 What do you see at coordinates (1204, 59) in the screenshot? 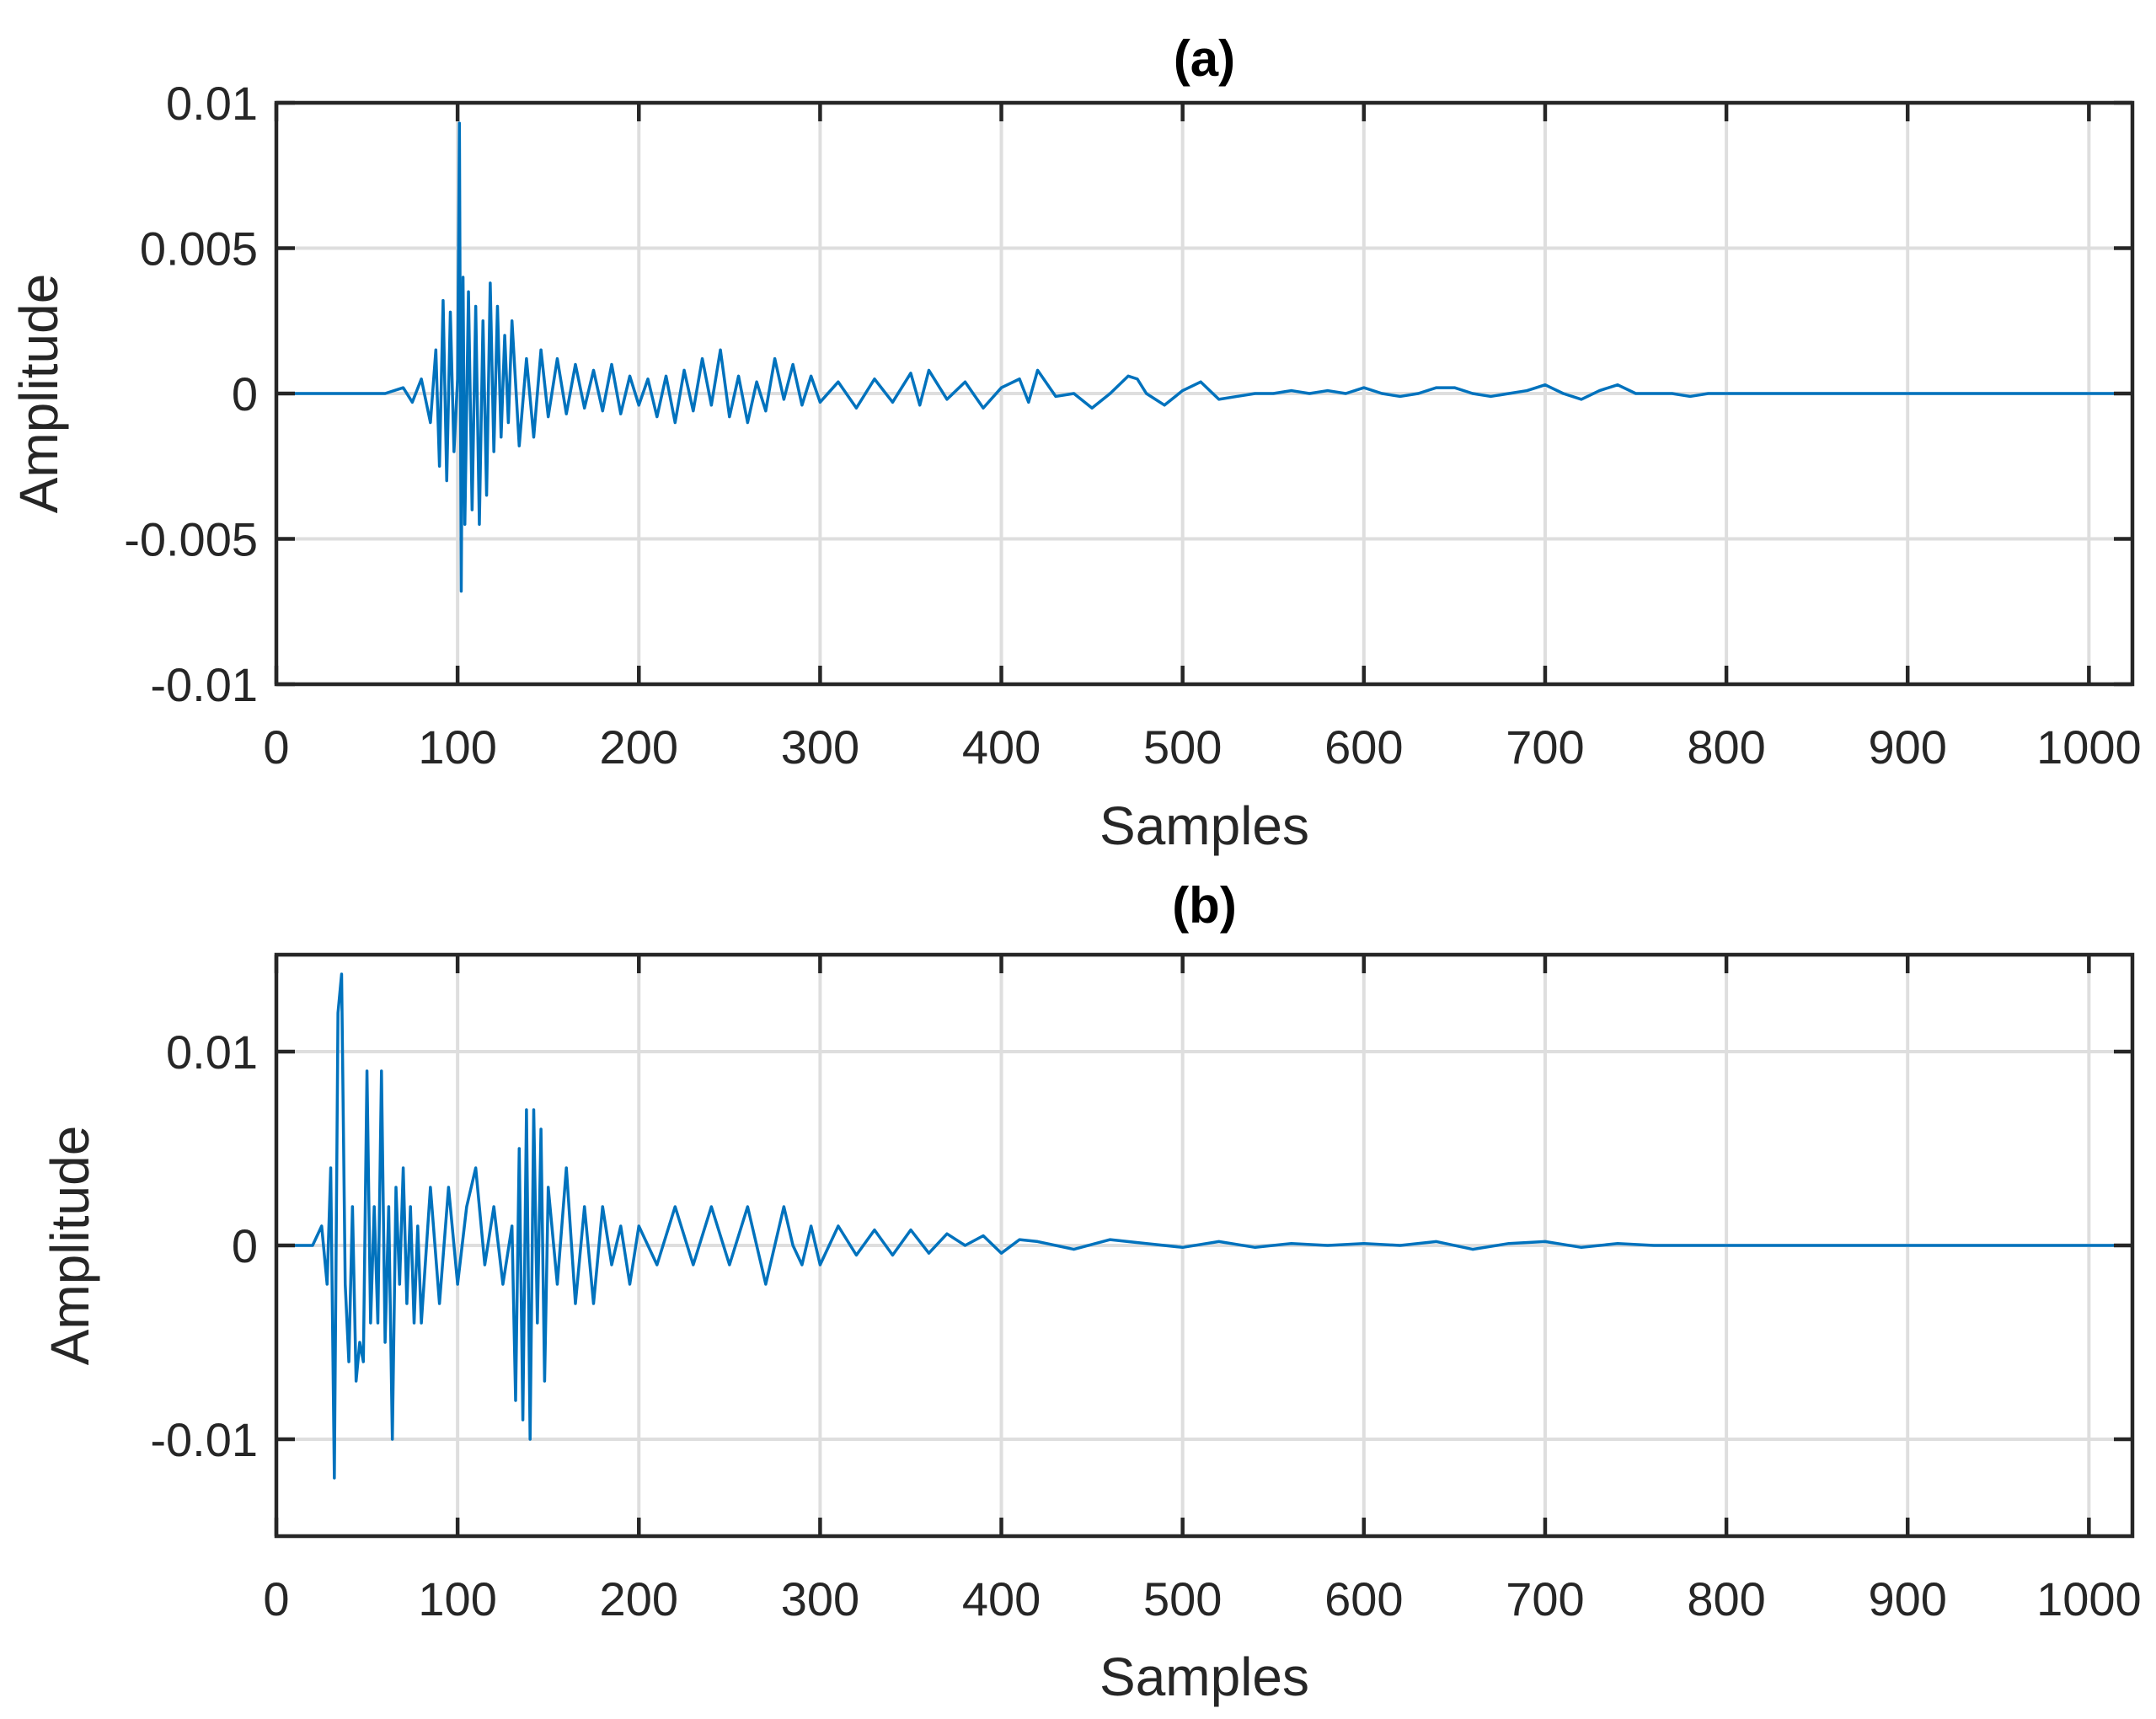
I see `chart-title-a: (a)` at bounding box center [1204, 59].